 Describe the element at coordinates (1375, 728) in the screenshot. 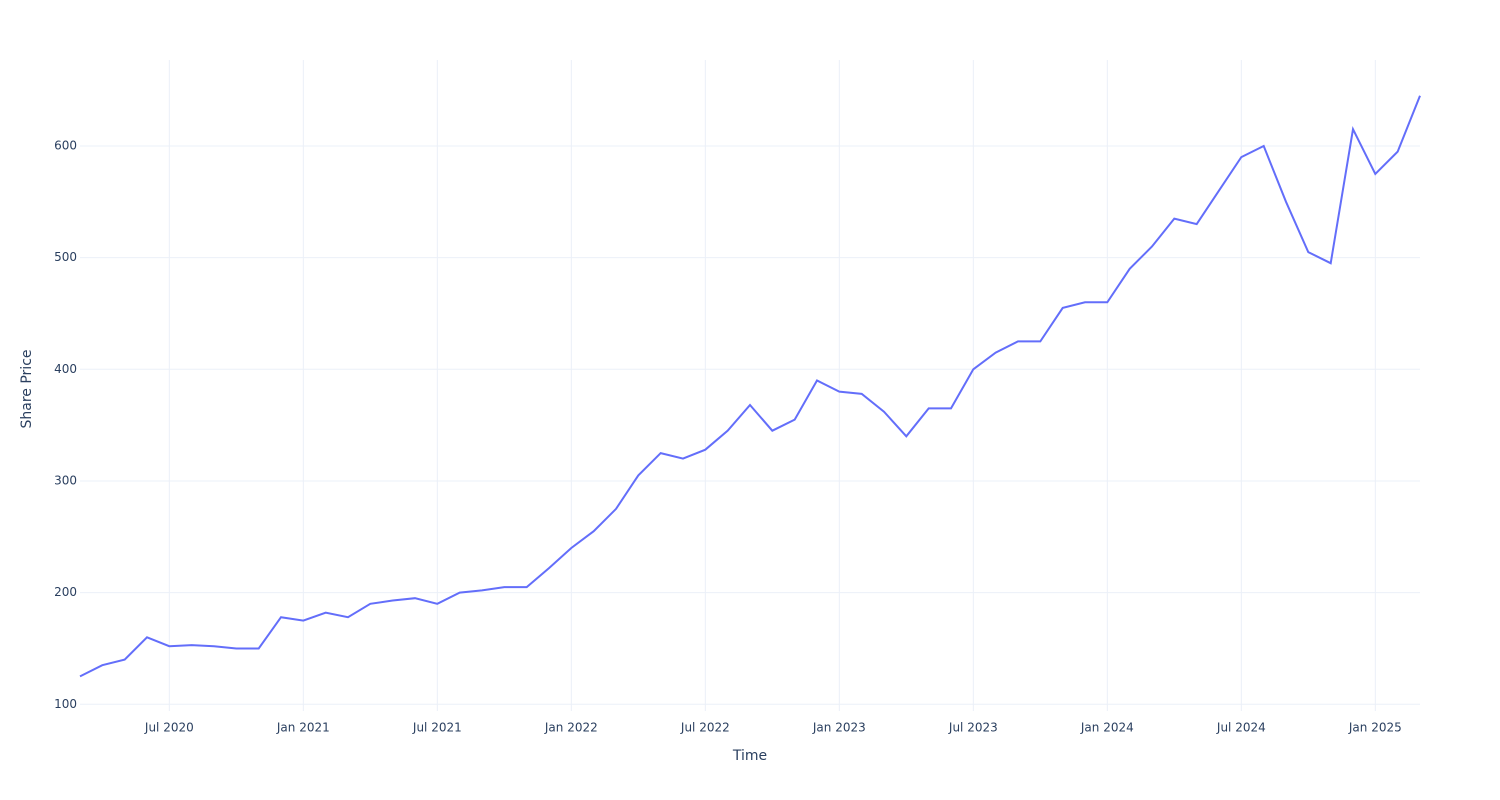

I see `x-tick-label: Jan 2025` at that location.